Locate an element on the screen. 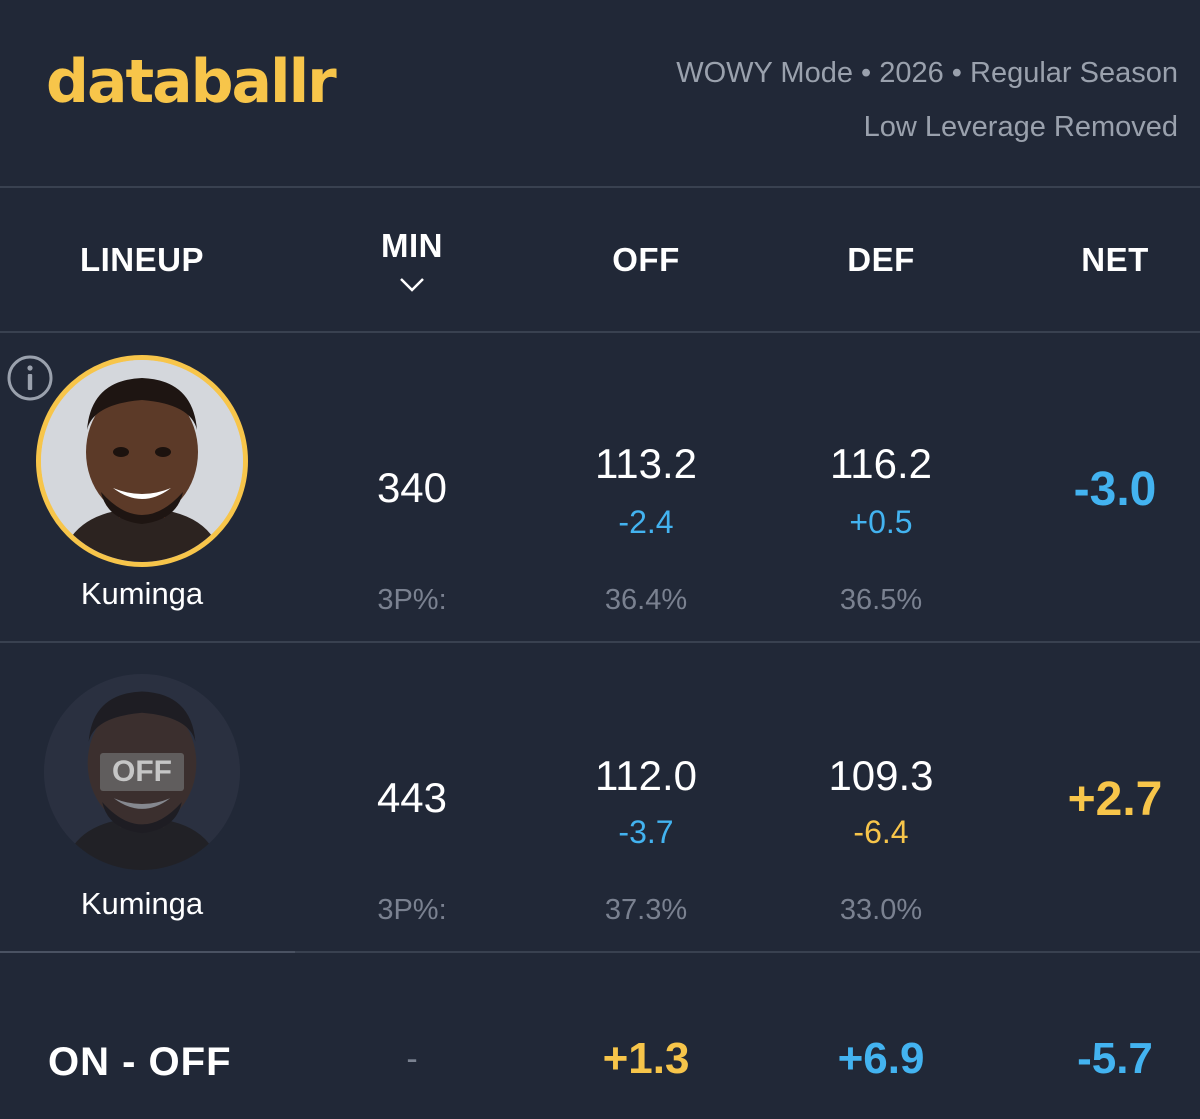 The image size is (1200, 1119). off-threept: 36.4% is located at coordinates (646, 600).